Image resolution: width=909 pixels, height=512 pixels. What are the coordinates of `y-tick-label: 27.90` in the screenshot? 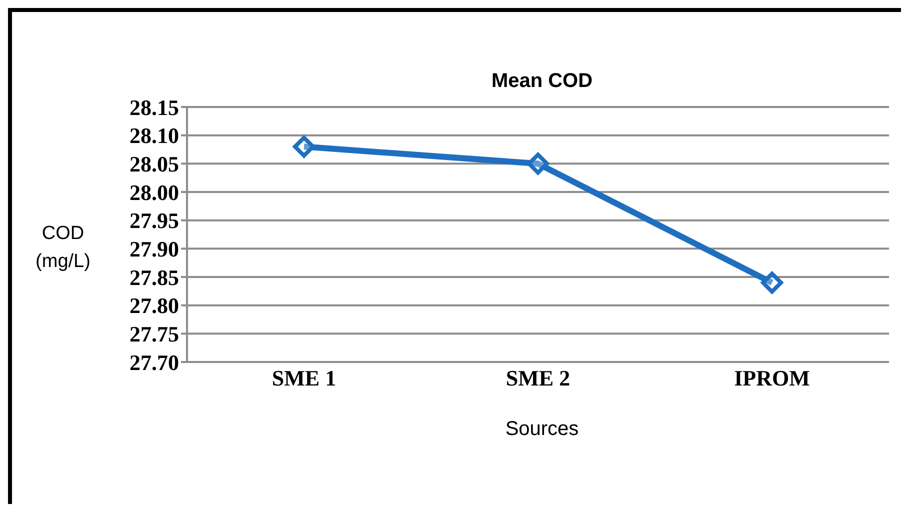 It's located at (154, 249).